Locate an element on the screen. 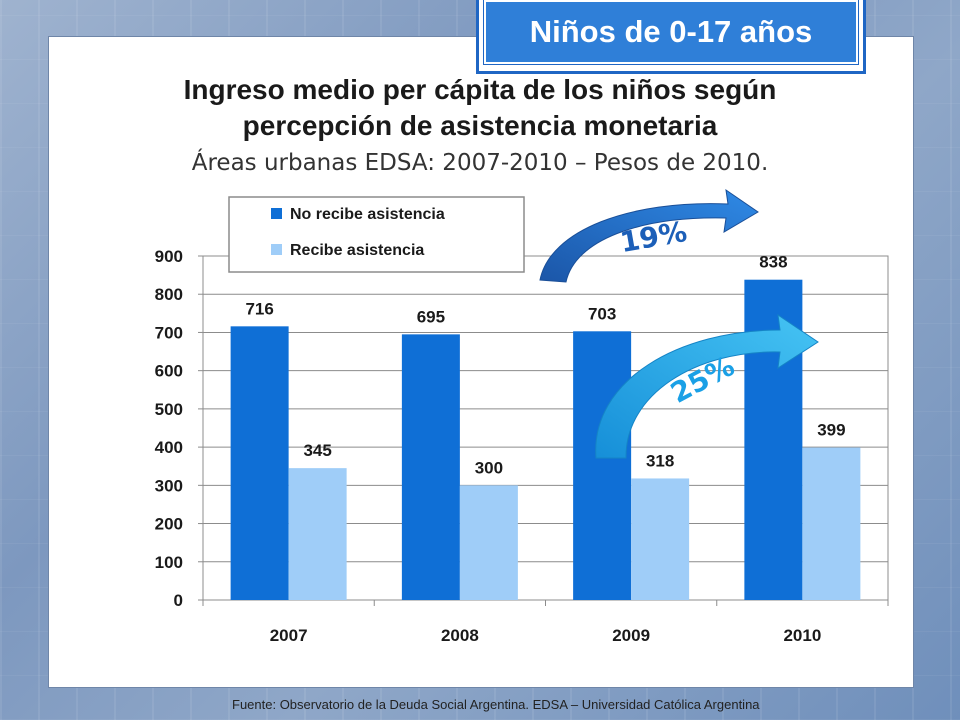 The image size is (960, 720). y-tick-label: 500 is located at coordinates (169, 409).